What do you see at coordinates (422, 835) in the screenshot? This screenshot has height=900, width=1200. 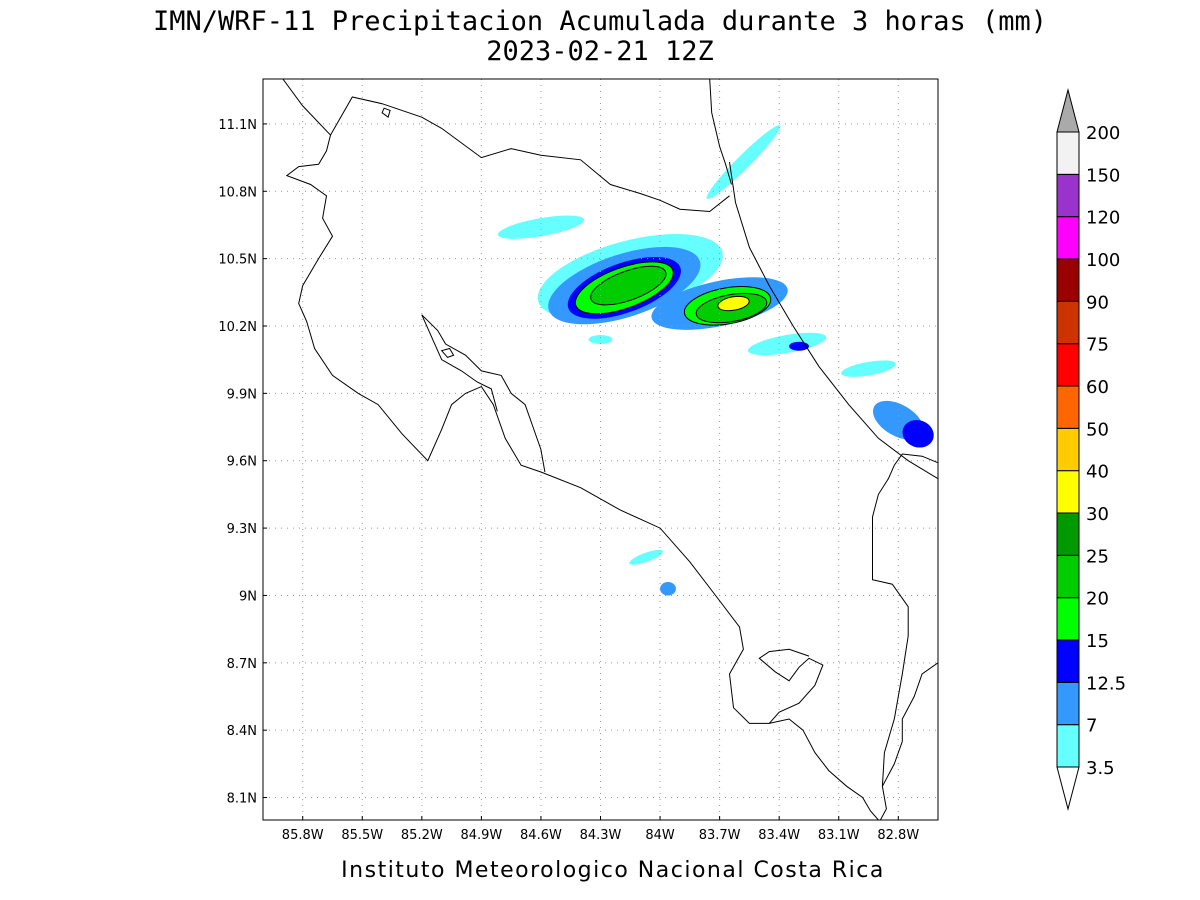 I see `lon-tick-label: 85.2W` at bounding box center [422, 835].